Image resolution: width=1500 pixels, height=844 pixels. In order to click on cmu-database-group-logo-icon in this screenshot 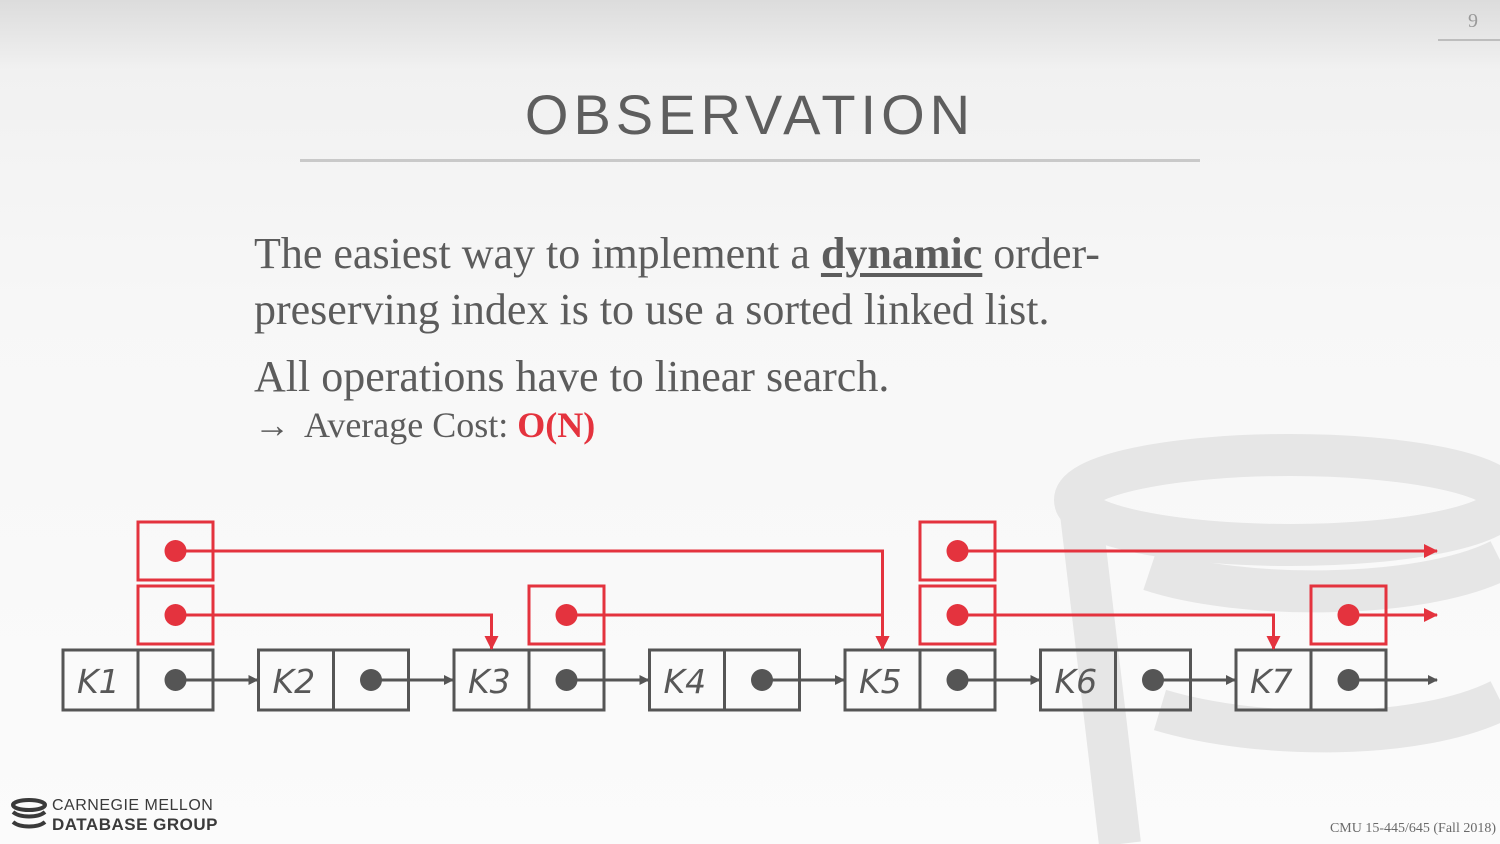, I will do `click(29, 813)`.